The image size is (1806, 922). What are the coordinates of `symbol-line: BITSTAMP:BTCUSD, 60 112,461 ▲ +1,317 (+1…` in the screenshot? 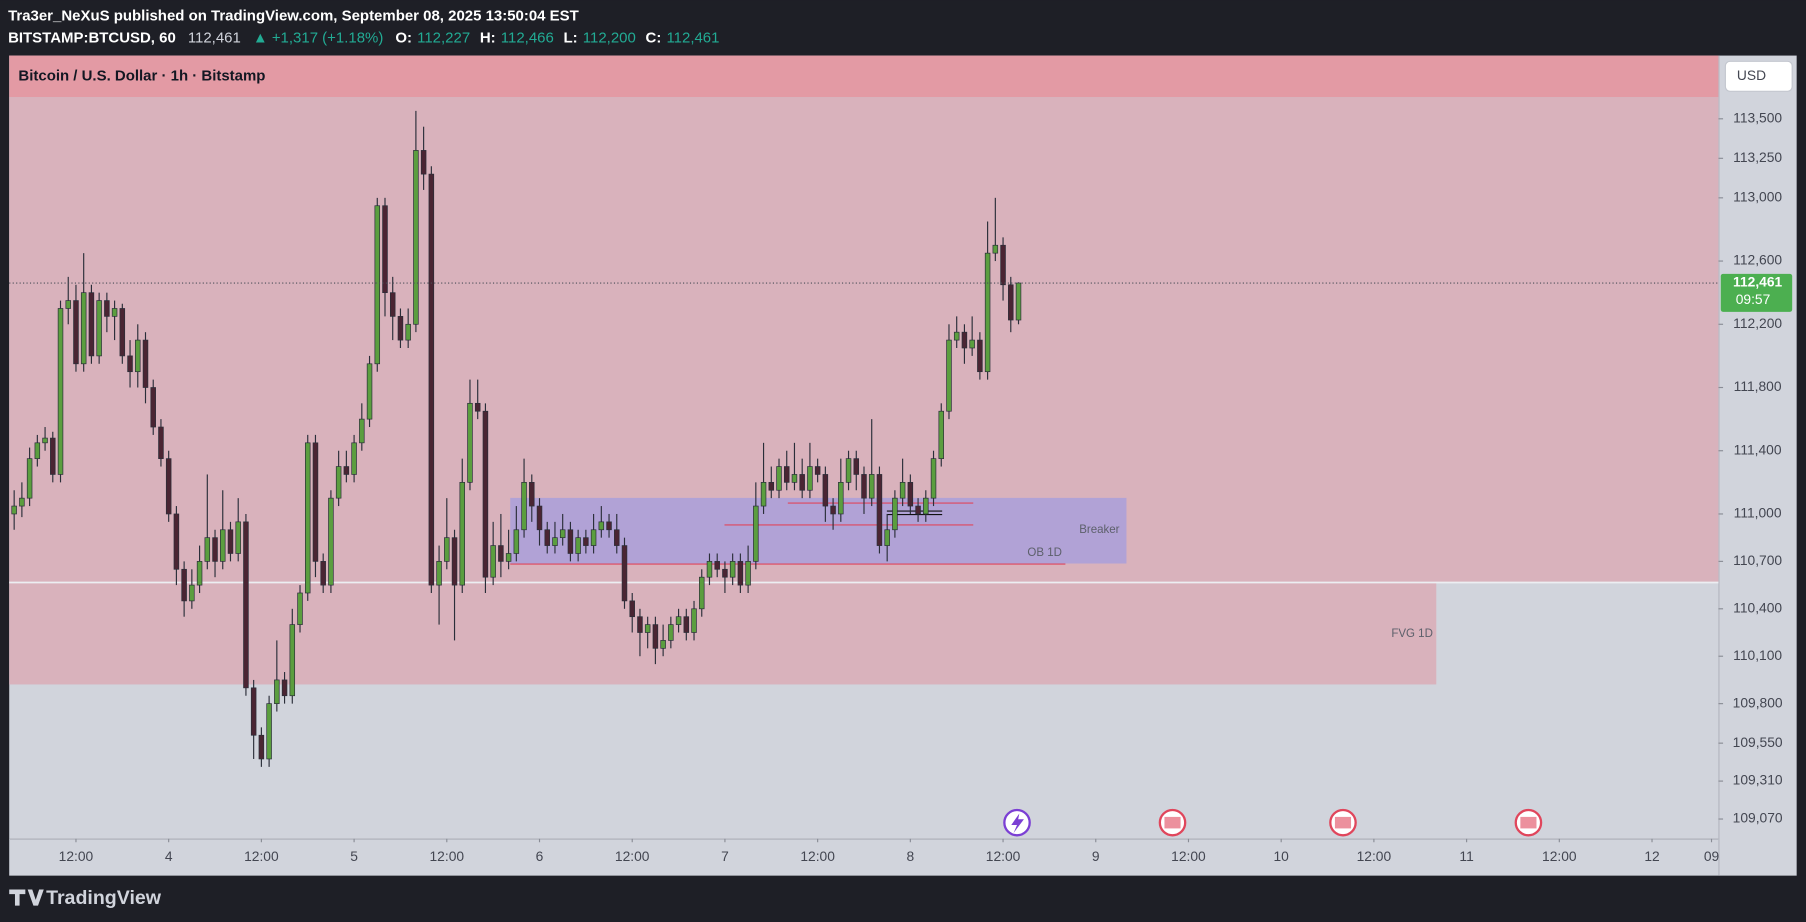 It's located at (363, 36).